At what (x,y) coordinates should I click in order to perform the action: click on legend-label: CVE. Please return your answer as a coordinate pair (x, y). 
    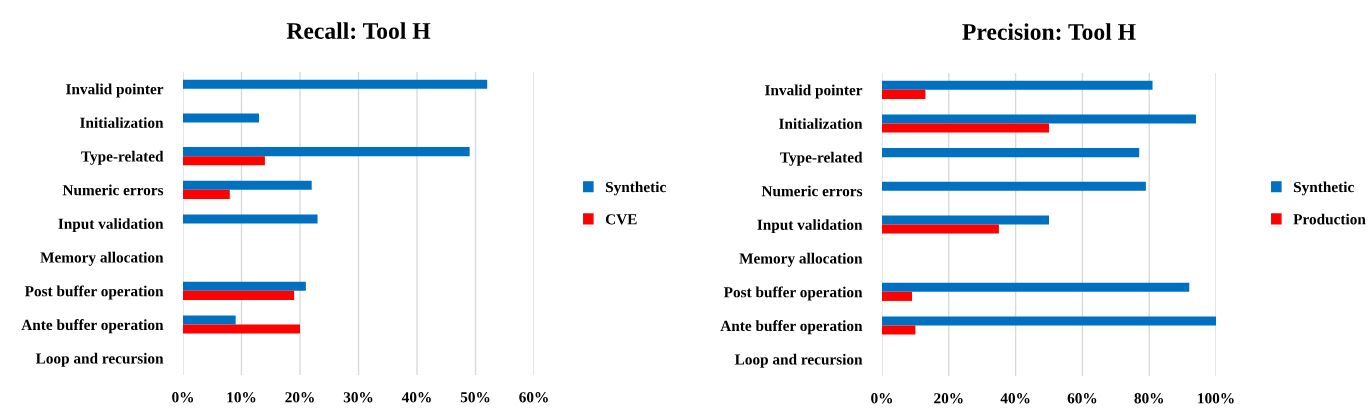
    Looking at the image, I should click on (621, 219).